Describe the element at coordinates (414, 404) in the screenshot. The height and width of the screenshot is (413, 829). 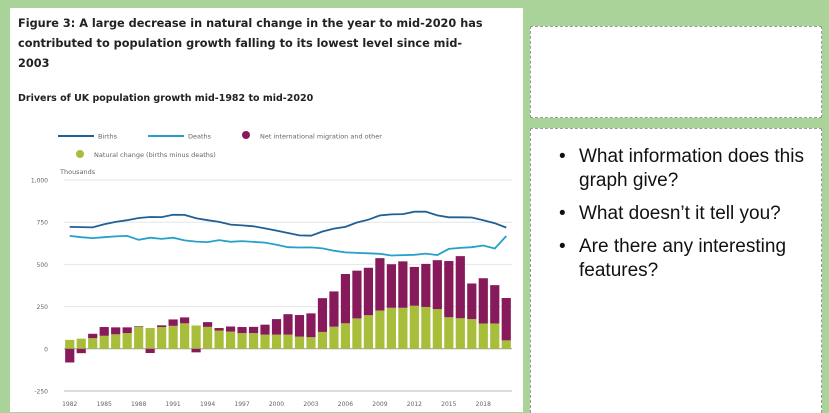
I see `x-tick-label: 2012` at that location.